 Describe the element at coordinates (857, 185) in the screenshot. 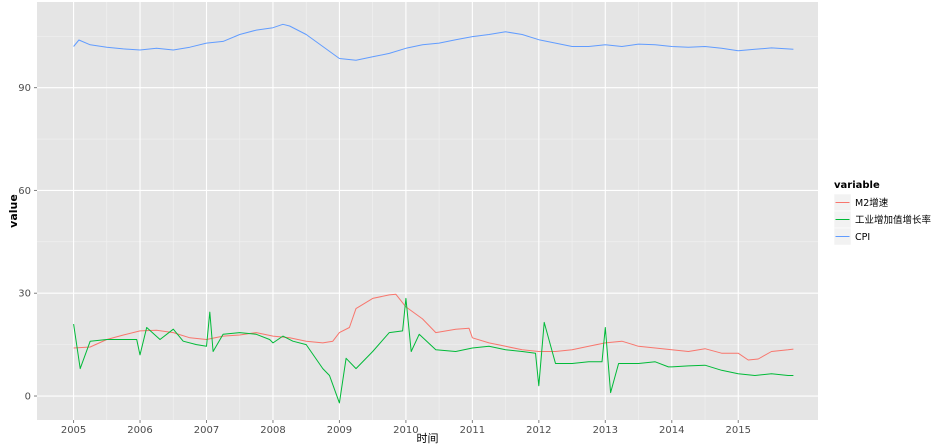

I see `legend-title: variable` at that location.